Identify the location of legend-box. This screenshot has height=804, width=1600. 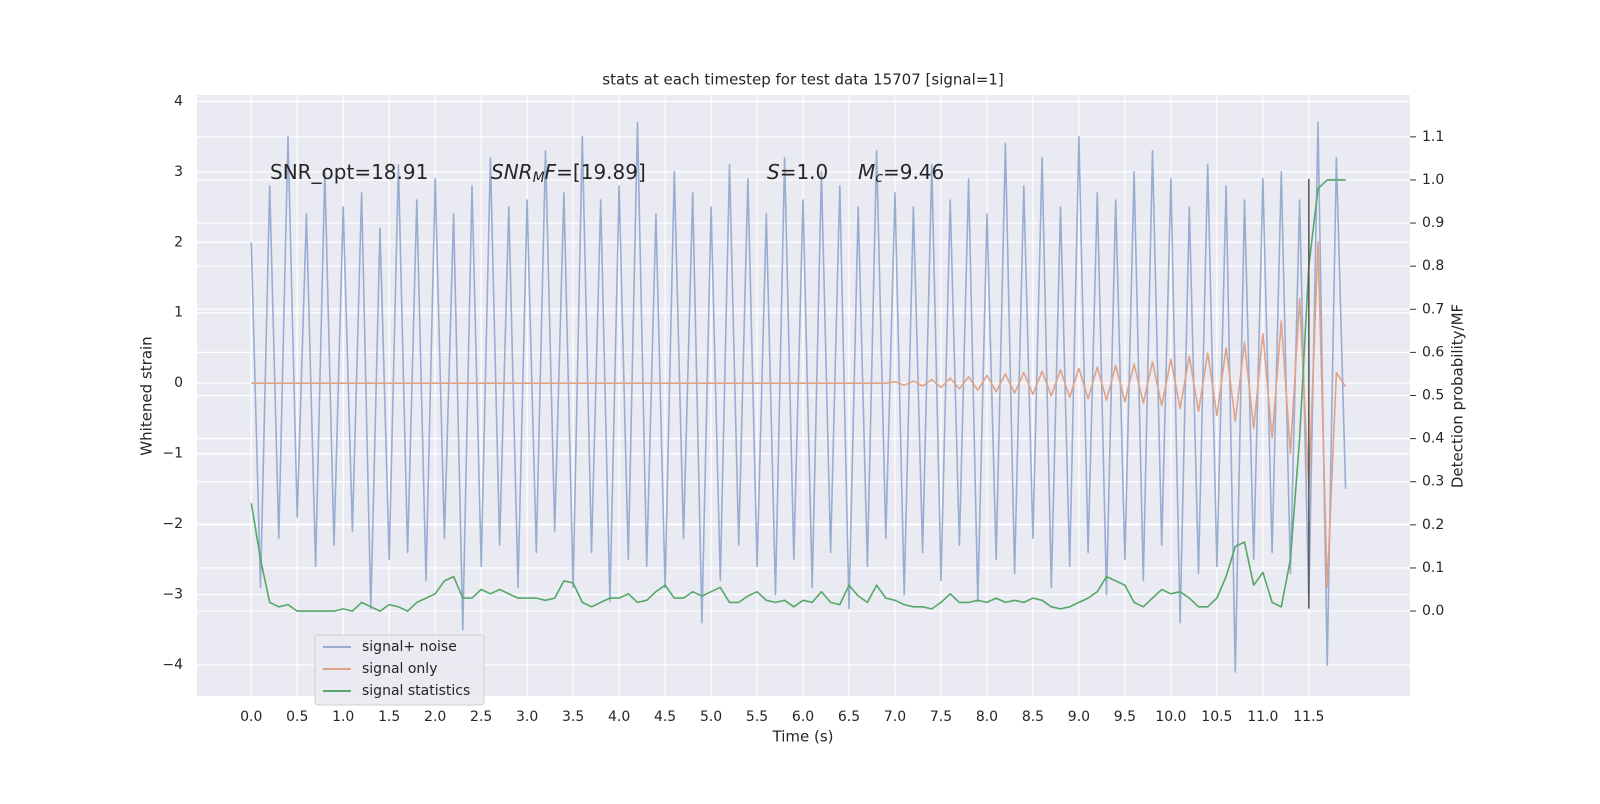
(399, 670).